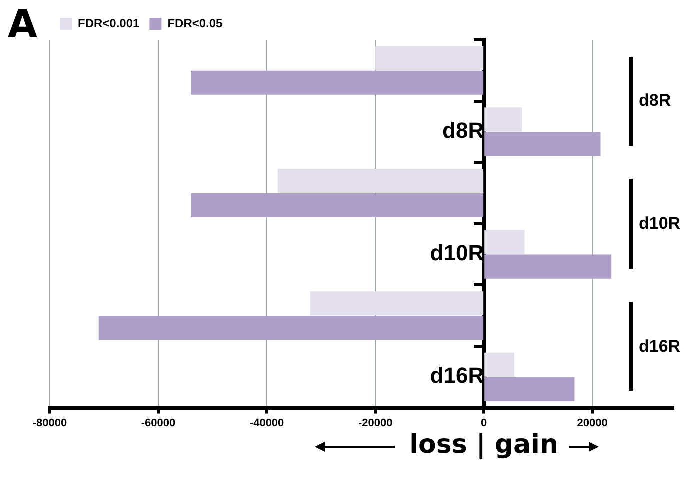 The width and height of the screenshot is (690, 493). I want to click on x-tick-label: 0, so click(484, 423).